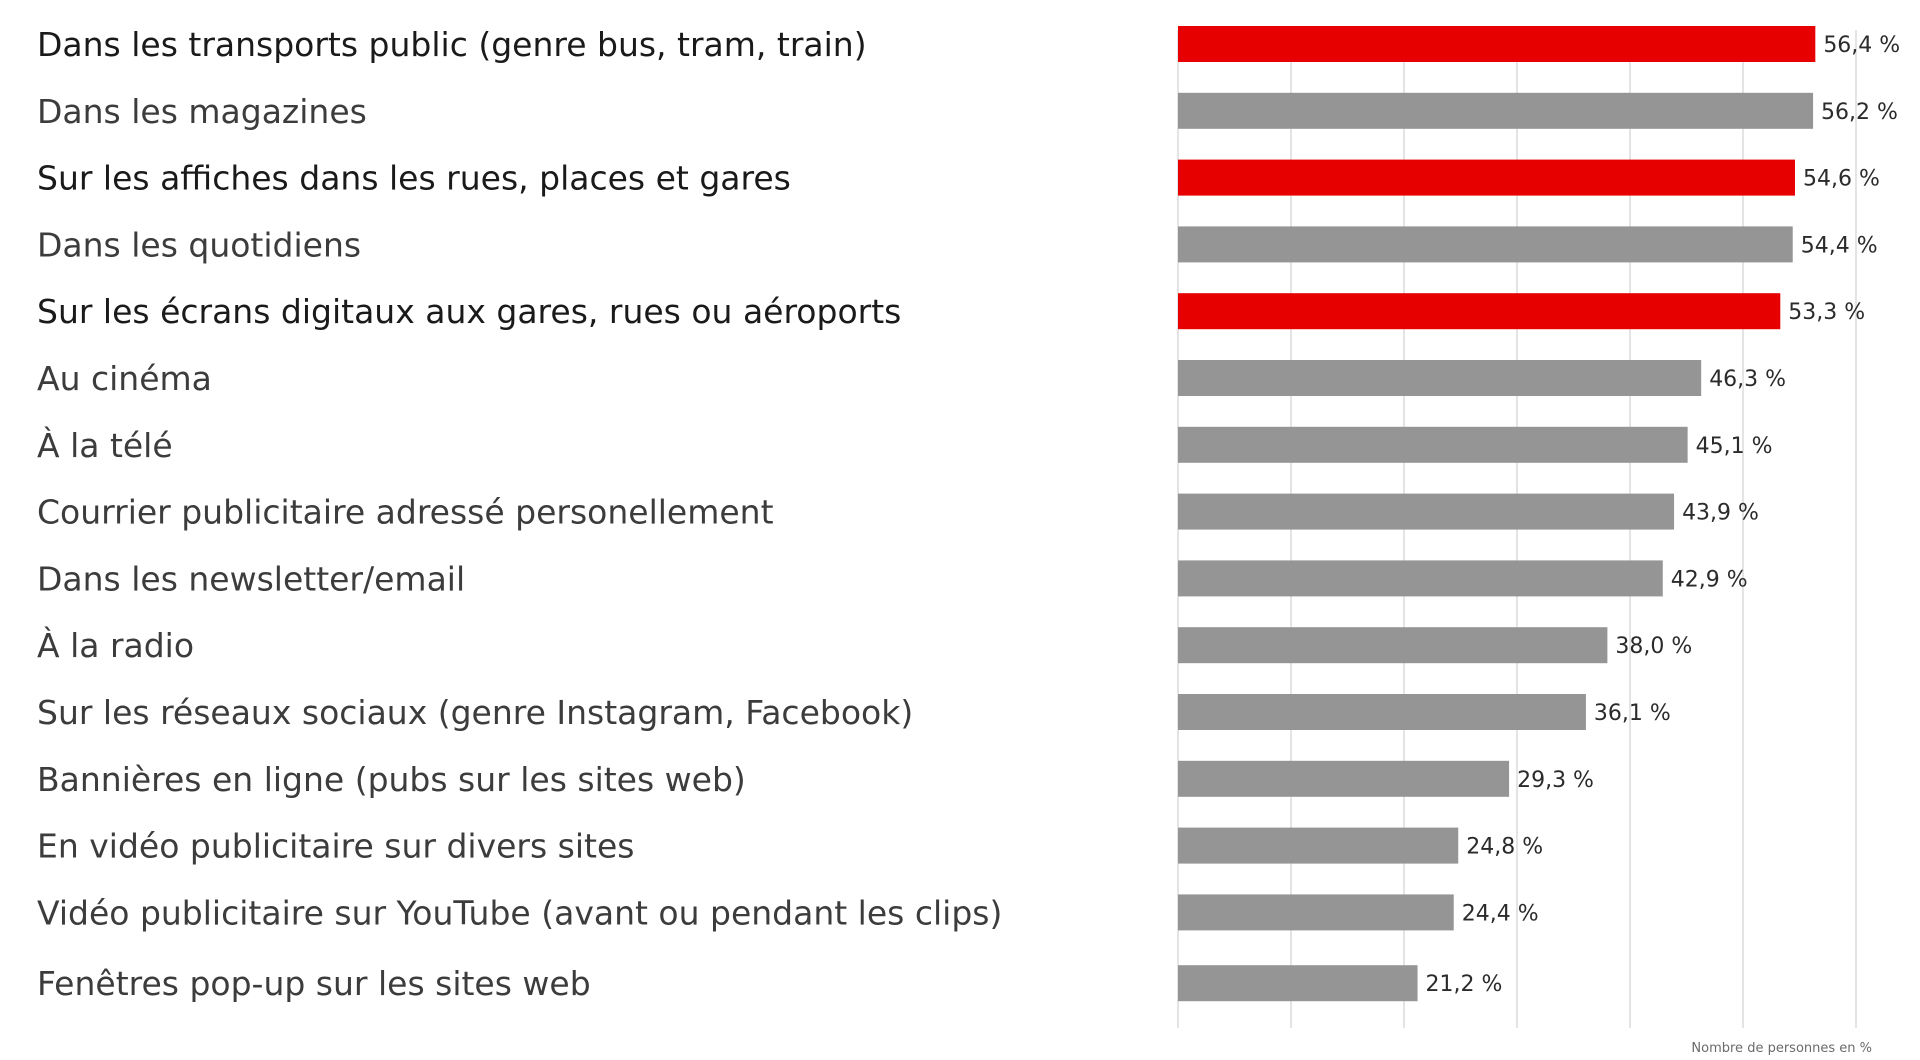  Describe the element at coordinates (1555, 780) in the screenshot. I see `value-label: 29,3 %` at that location.